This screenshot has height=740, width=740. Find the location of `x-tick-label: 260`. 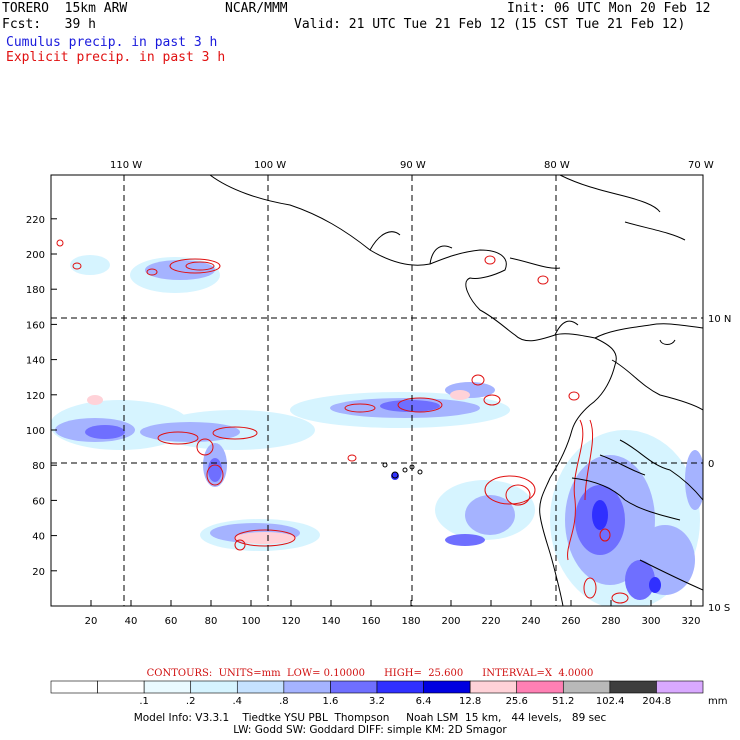

x-tick-label: 260 is located at coordinates (570, 621).